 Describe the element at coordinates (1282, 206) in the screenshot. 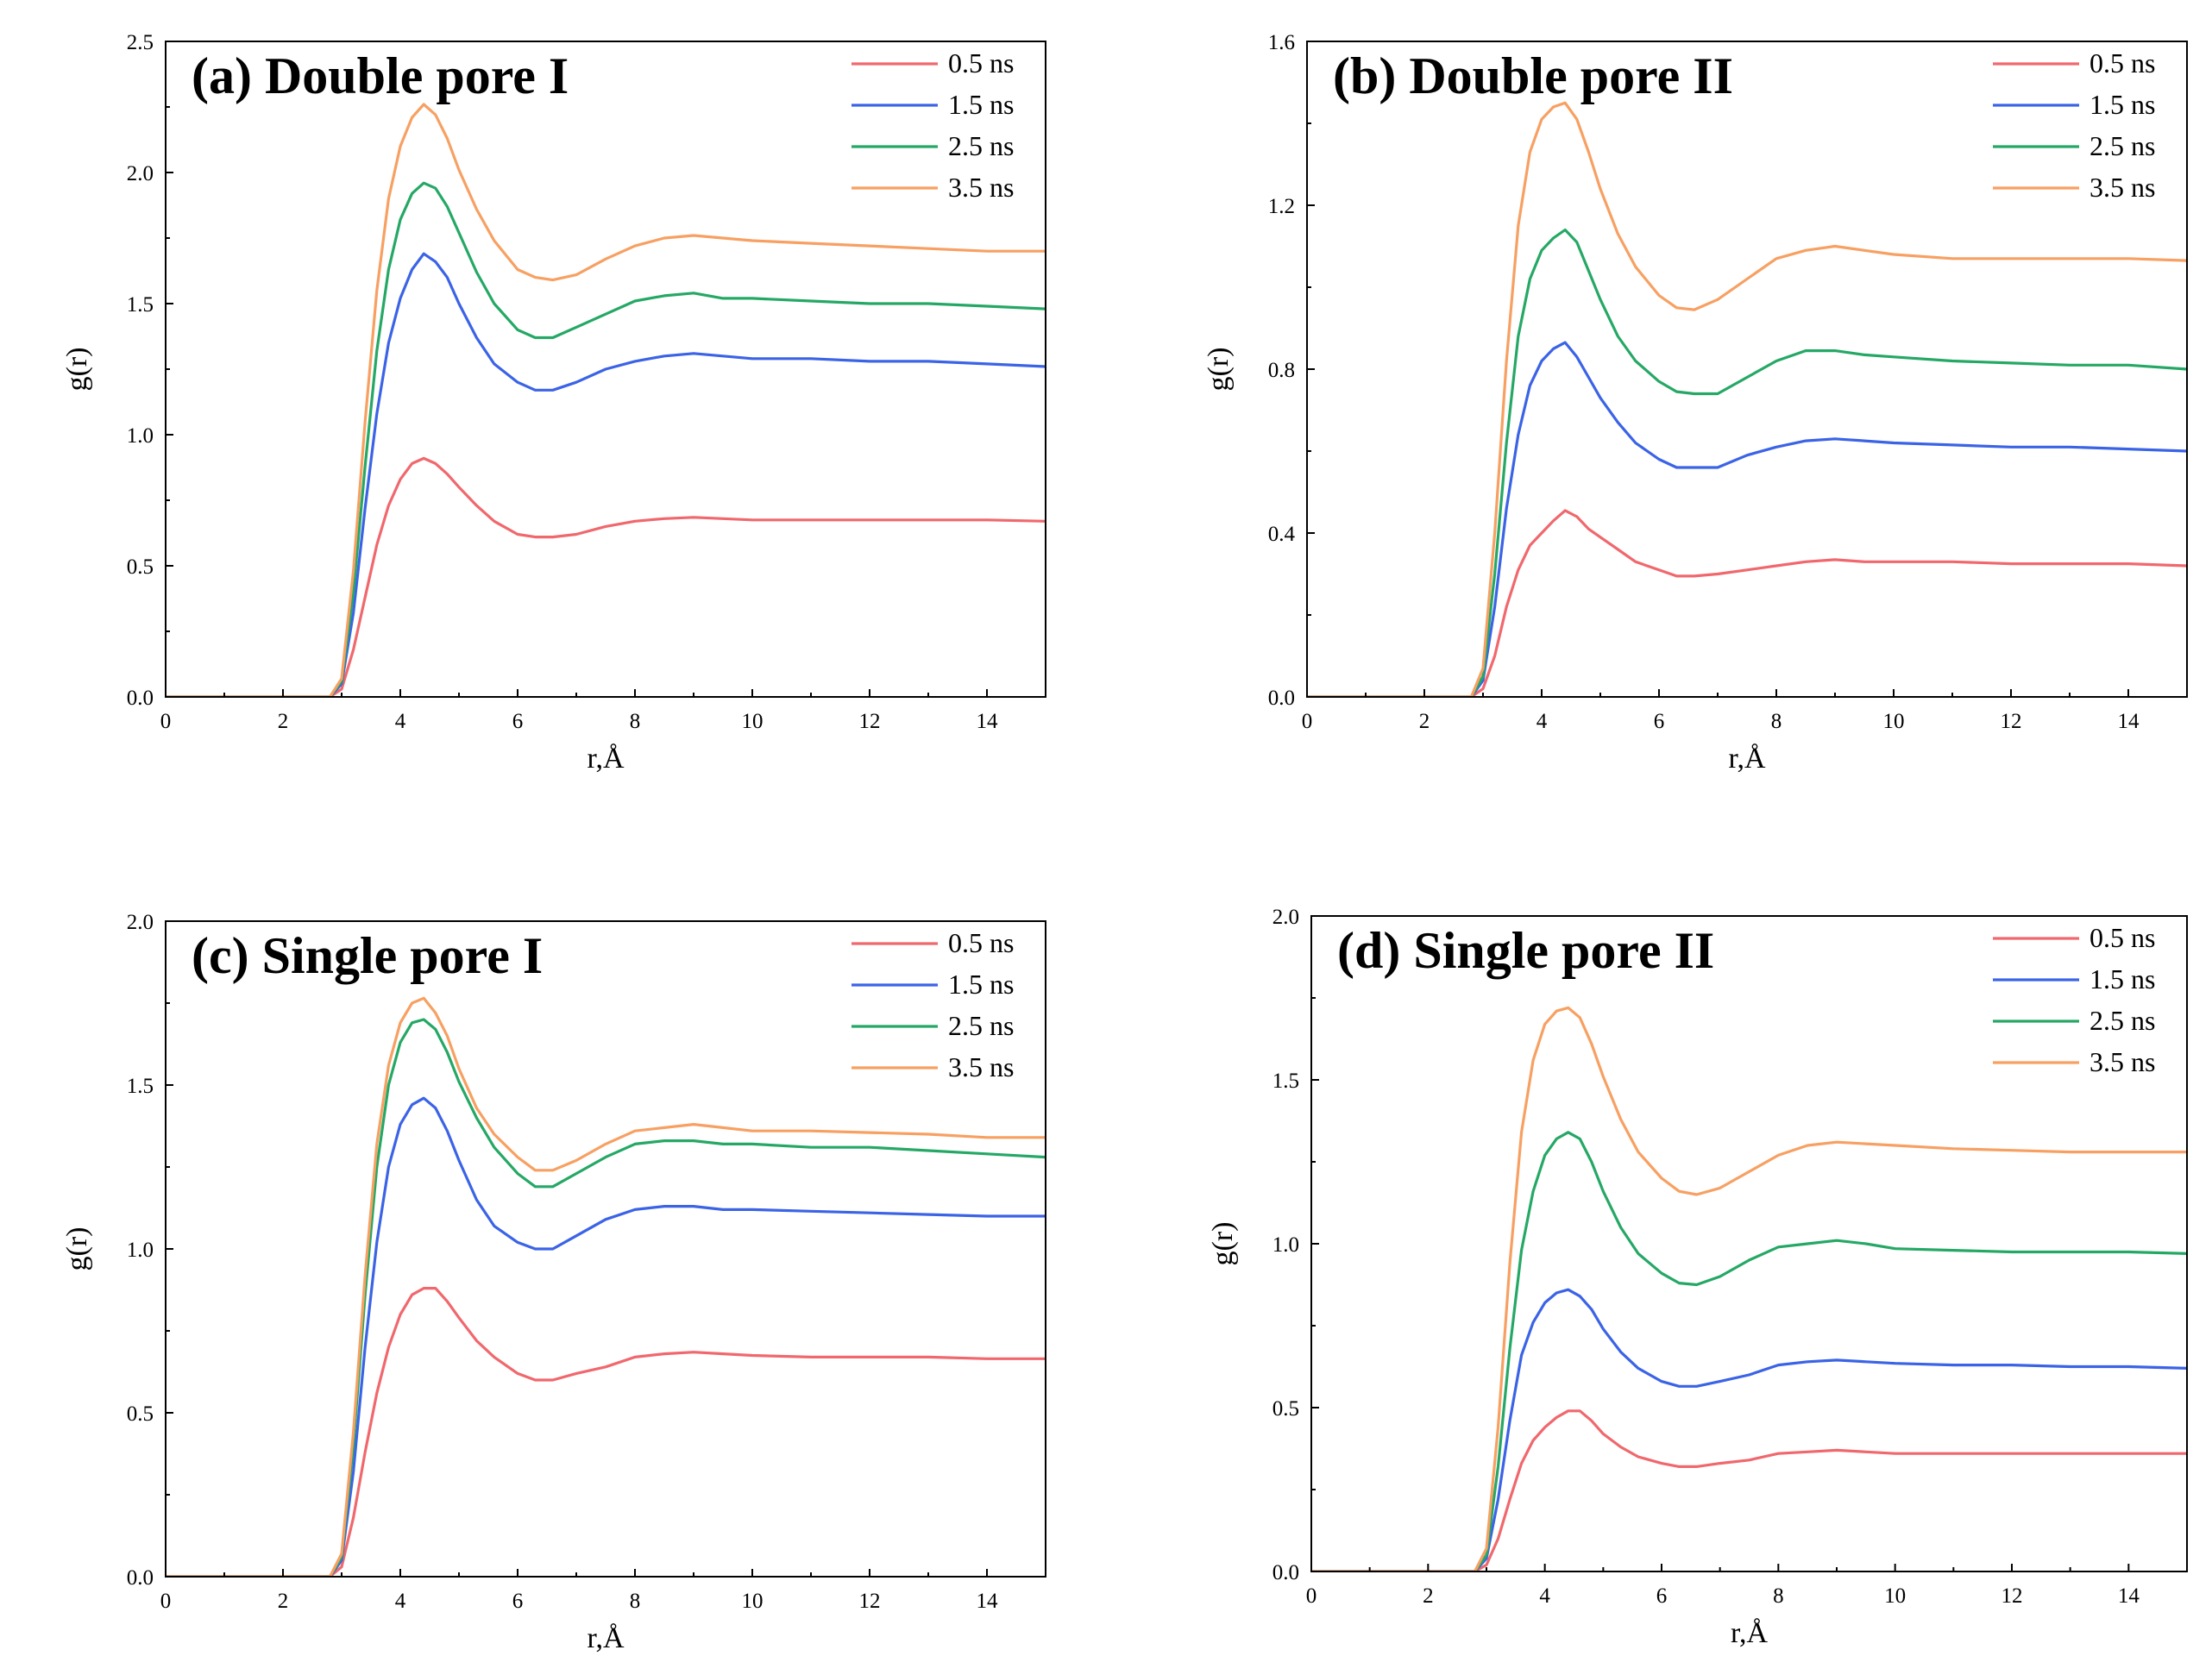

I see `y-tick-label: 1.2` at that location.